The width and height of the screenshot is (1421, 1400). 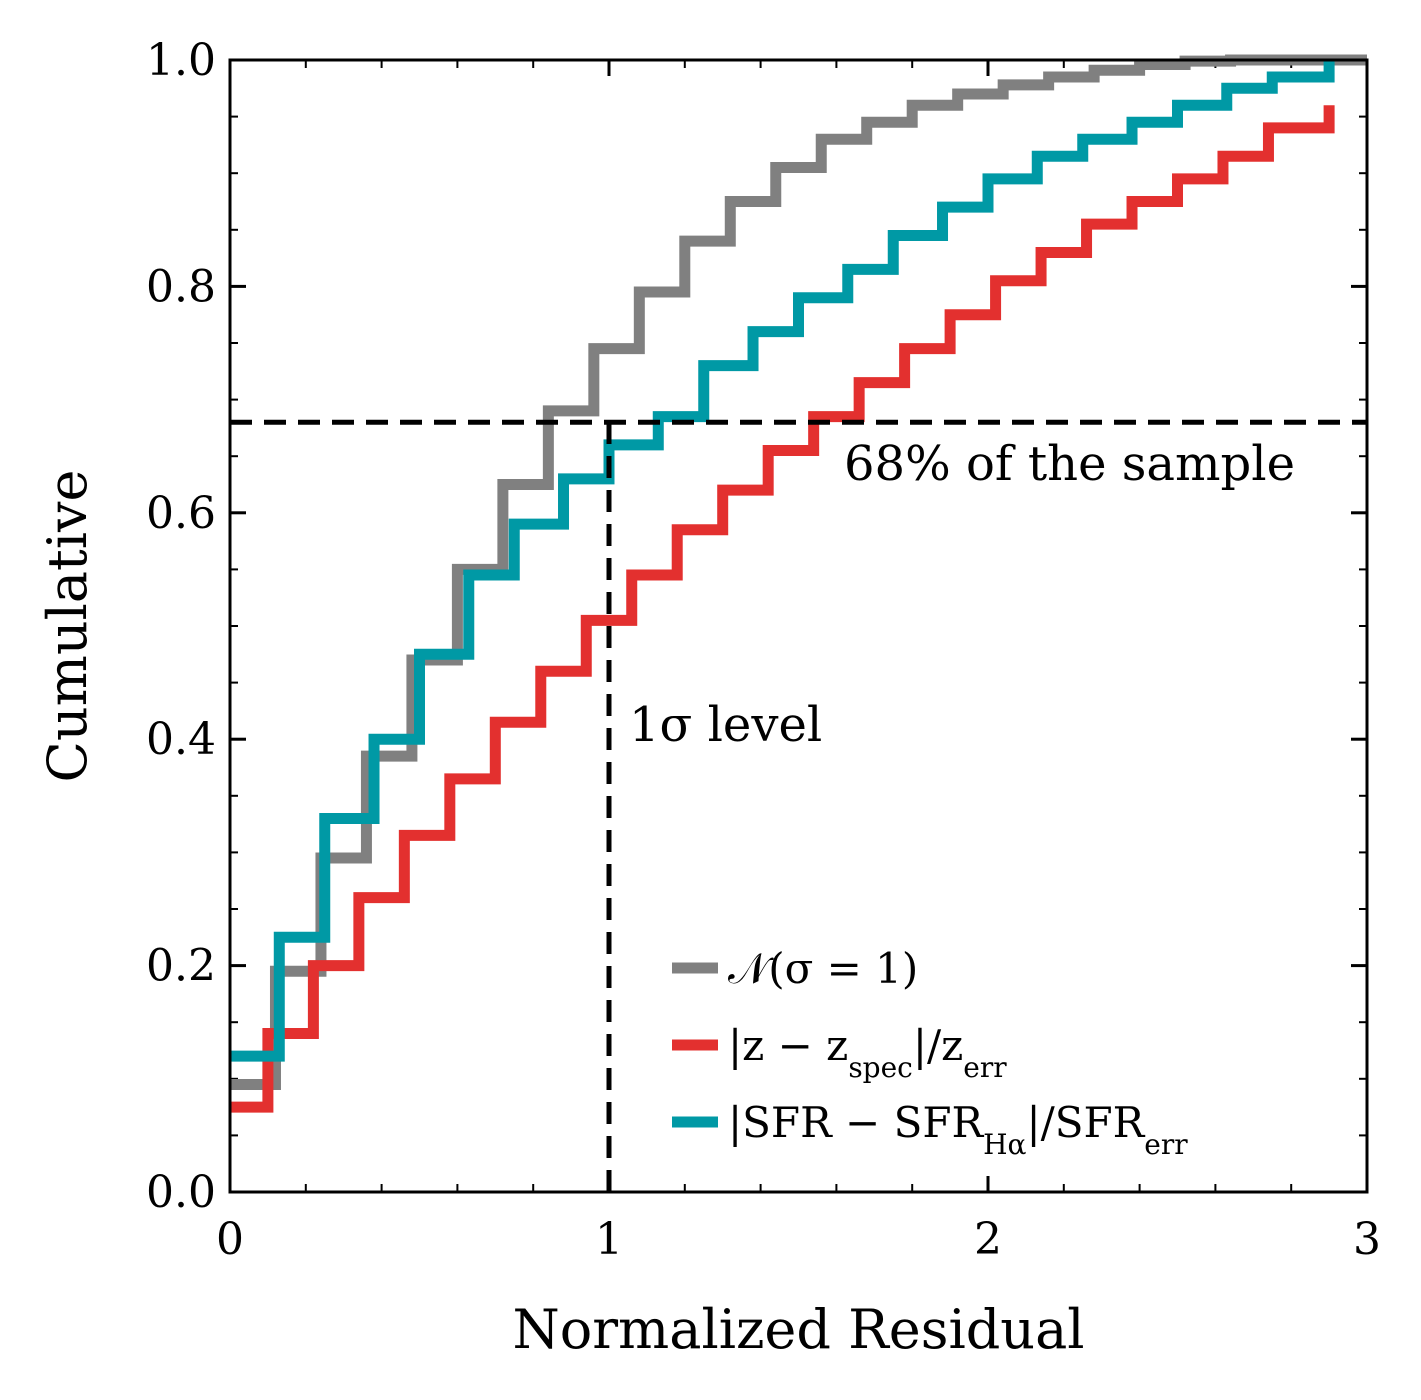 I want to click on y-tick-label: 1.0, so click(x=181, y=60).